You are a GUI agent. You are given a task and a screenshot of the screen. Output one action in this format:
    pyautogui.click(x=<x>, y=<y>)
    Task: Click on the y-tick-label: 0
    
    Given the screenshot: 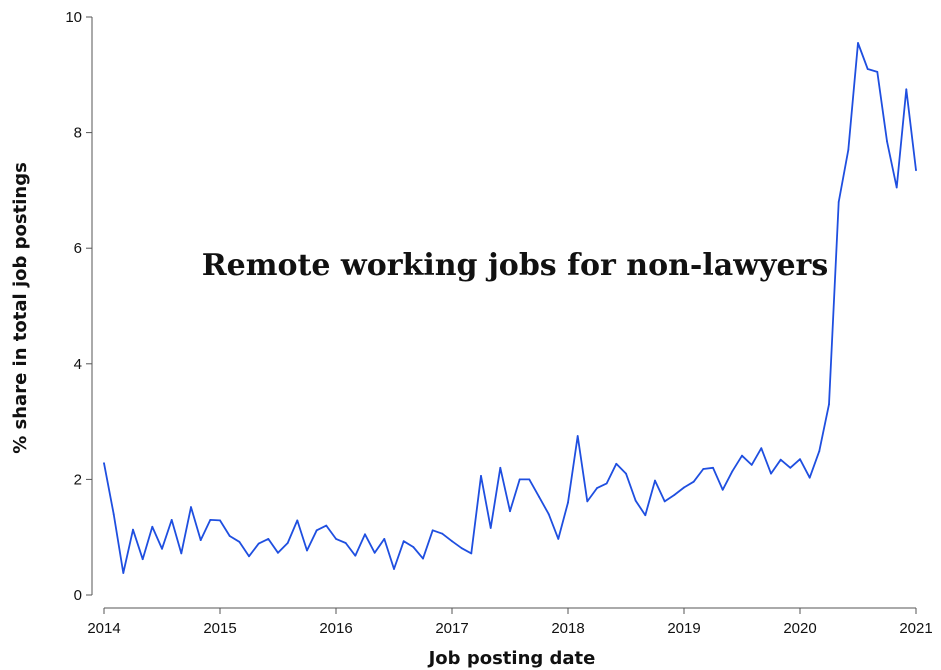 What is the action you would take?
    pyautogui.click(x=78, y=595)
    